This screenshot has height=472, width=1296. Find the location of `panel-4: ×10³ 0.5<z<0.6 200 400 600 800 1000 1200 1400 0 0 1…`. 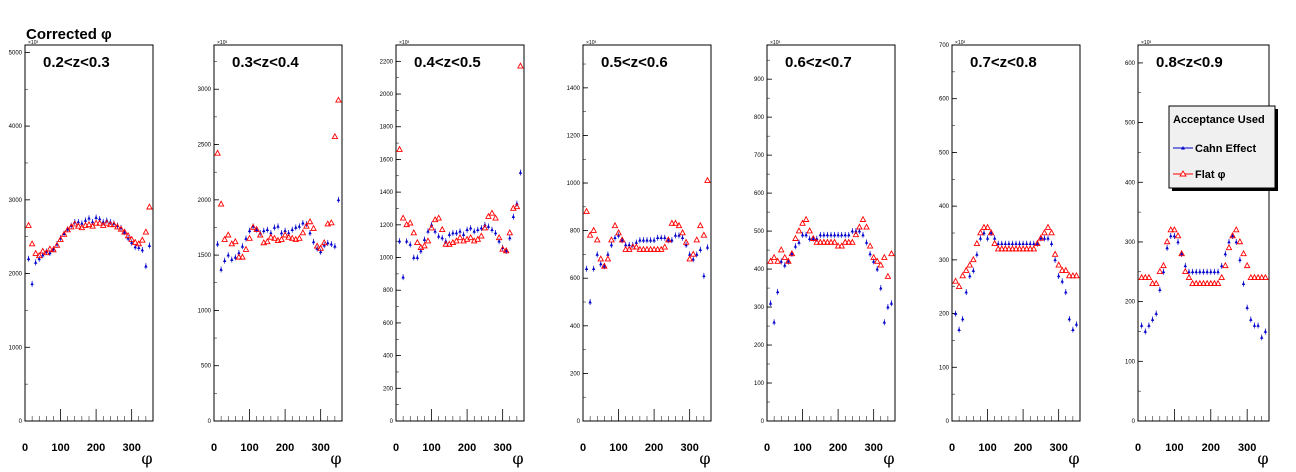

panel-4: ×10³ 0.5<z<0.6 200 400 600 800 1000 1200 1400 0 0 1… is located at coordinates (639, 254).